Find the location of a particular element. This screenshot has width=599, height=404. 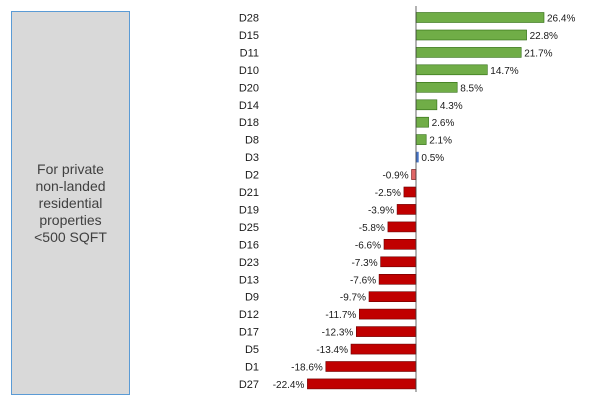

value-label-d9: -9.7% is located at coordinates (353, 298).